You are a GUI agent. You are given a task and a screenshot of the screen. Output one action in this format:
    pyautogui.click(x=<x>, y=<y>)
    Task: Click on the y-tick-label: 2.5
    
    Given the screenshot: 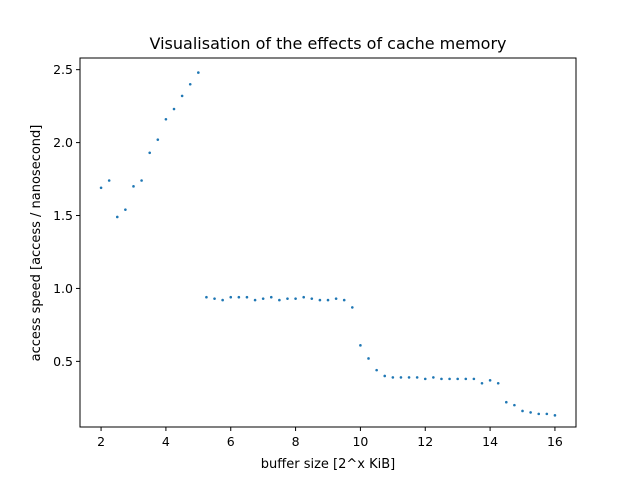 What is the action you would take?
    pyautogui.click(x=63, y=69)
    